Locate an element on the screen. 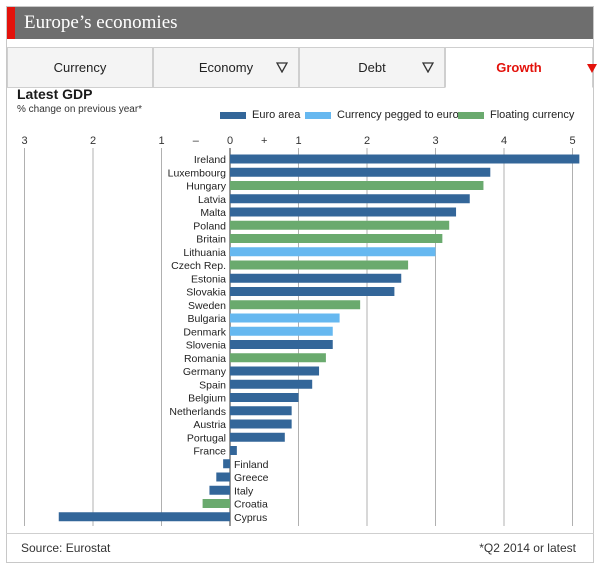  category-label: Estonia is located at coordinates (208, 279).